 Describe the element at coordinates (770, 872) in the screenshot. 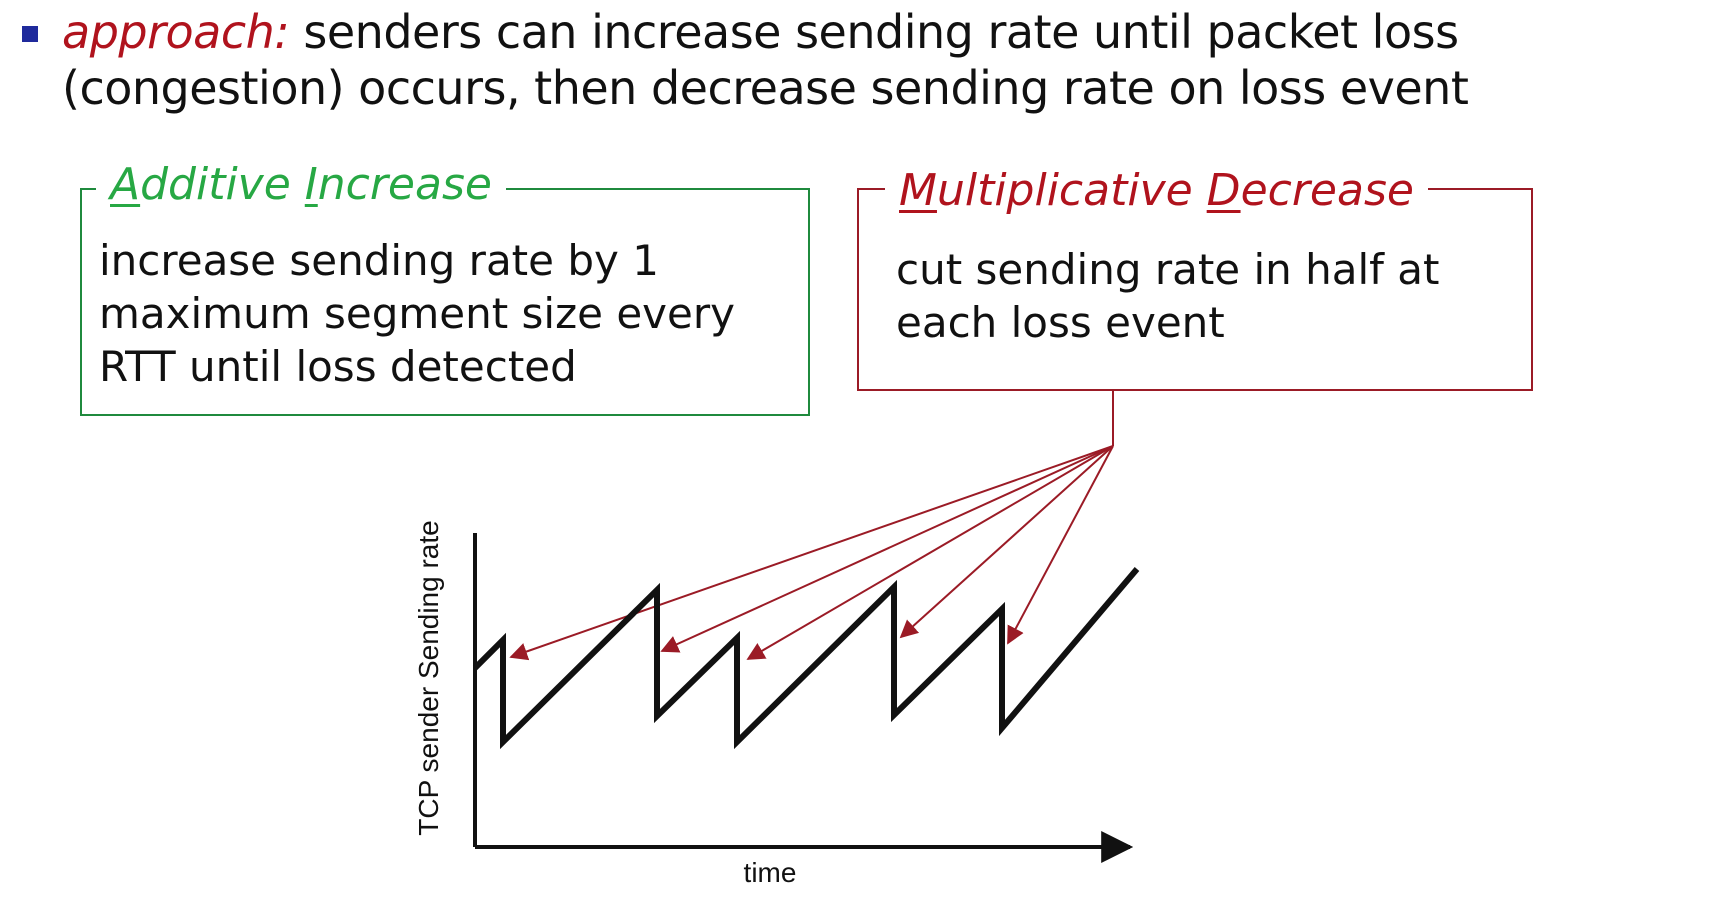

I see `x-axis-label: time` at that location.